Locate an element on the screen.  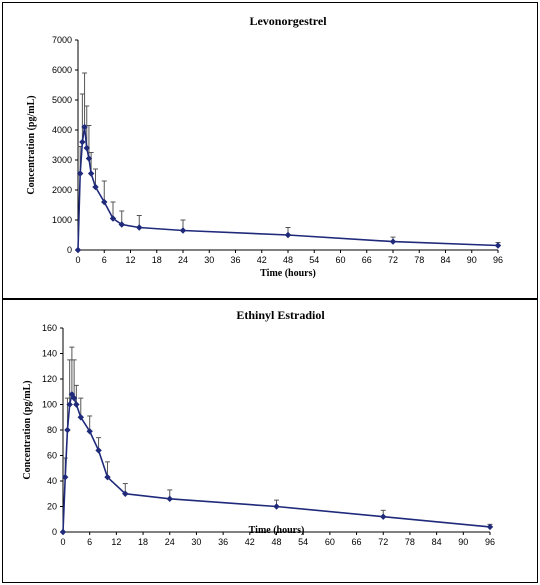
y-tick-label: 20 is located at coordinates (52, 507).